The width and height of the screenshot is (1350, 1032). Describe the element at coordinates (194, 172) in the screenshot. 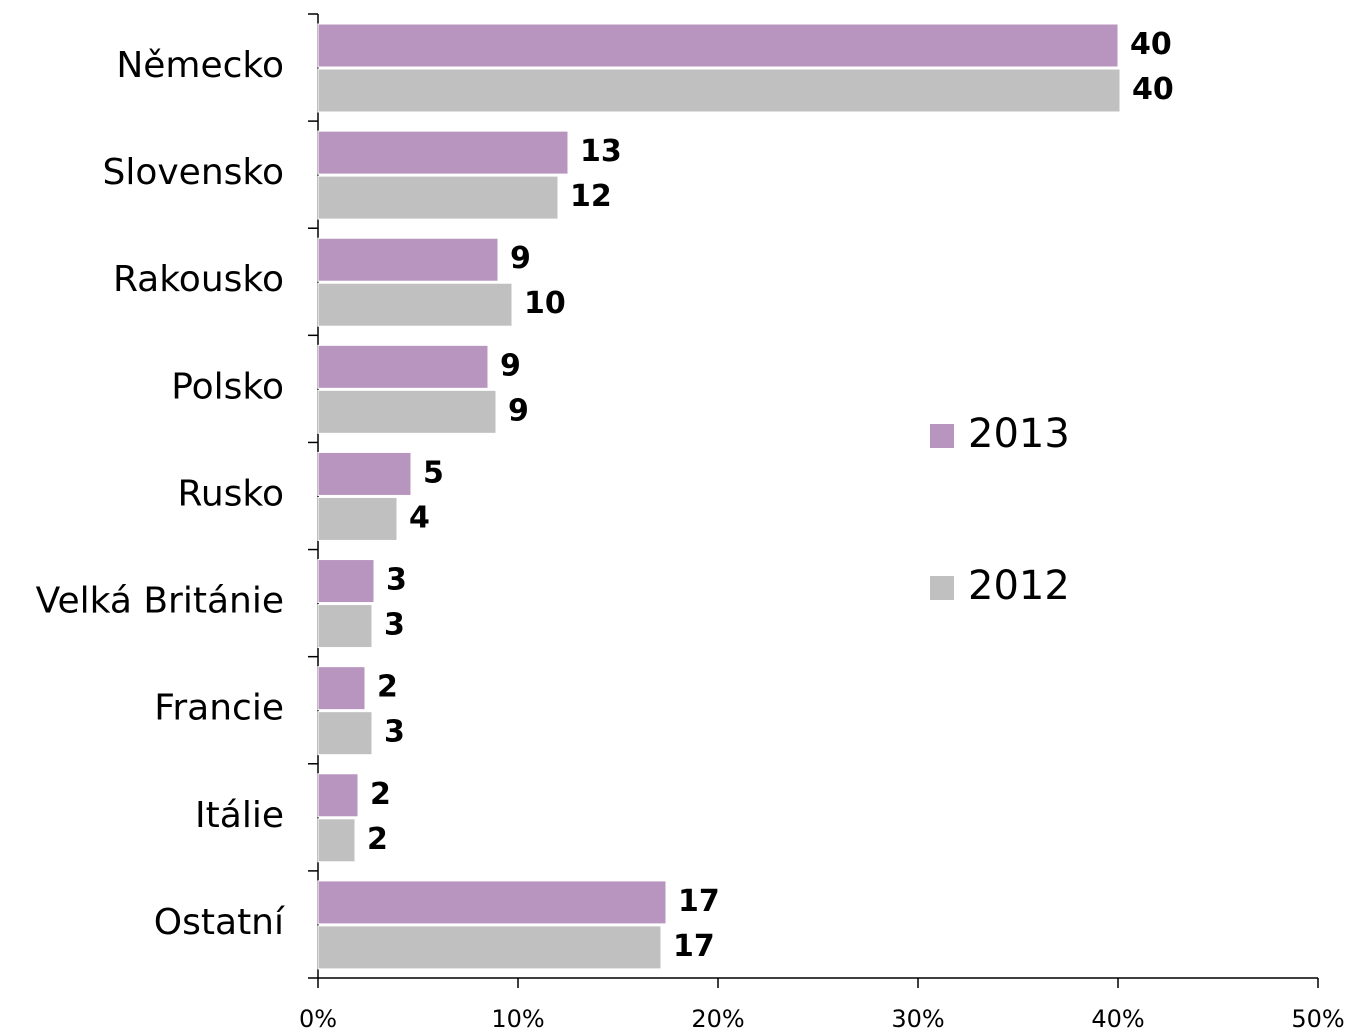

I see `category-label: Slovensko` at that location.